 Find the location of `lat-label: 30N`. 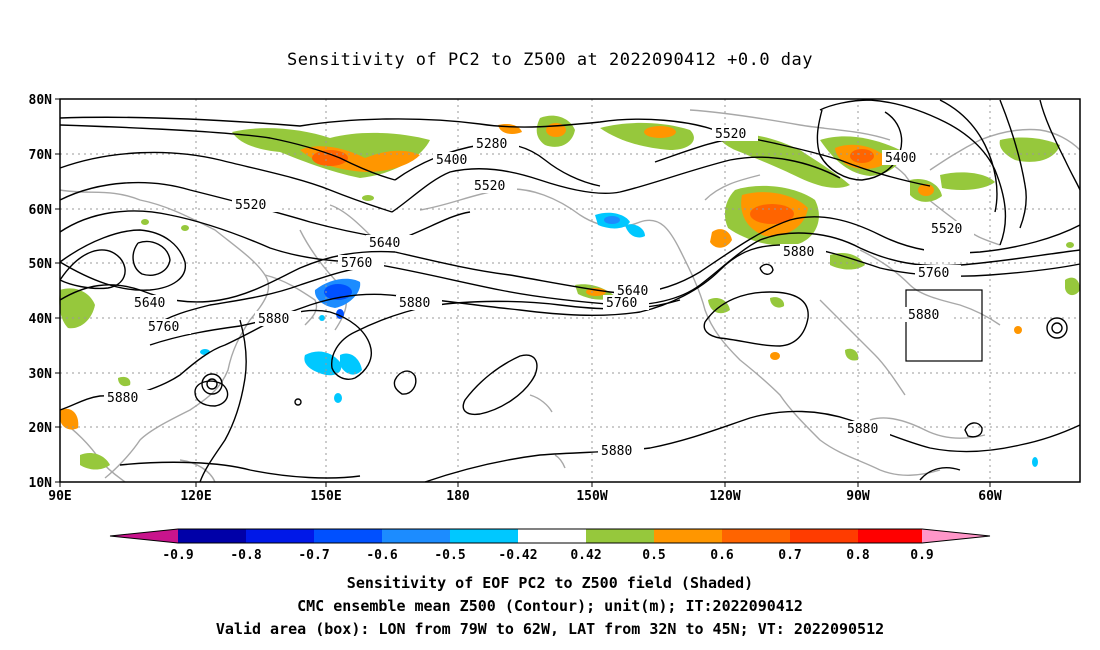

lat-label: 30N is located at coordinates (41, 374).